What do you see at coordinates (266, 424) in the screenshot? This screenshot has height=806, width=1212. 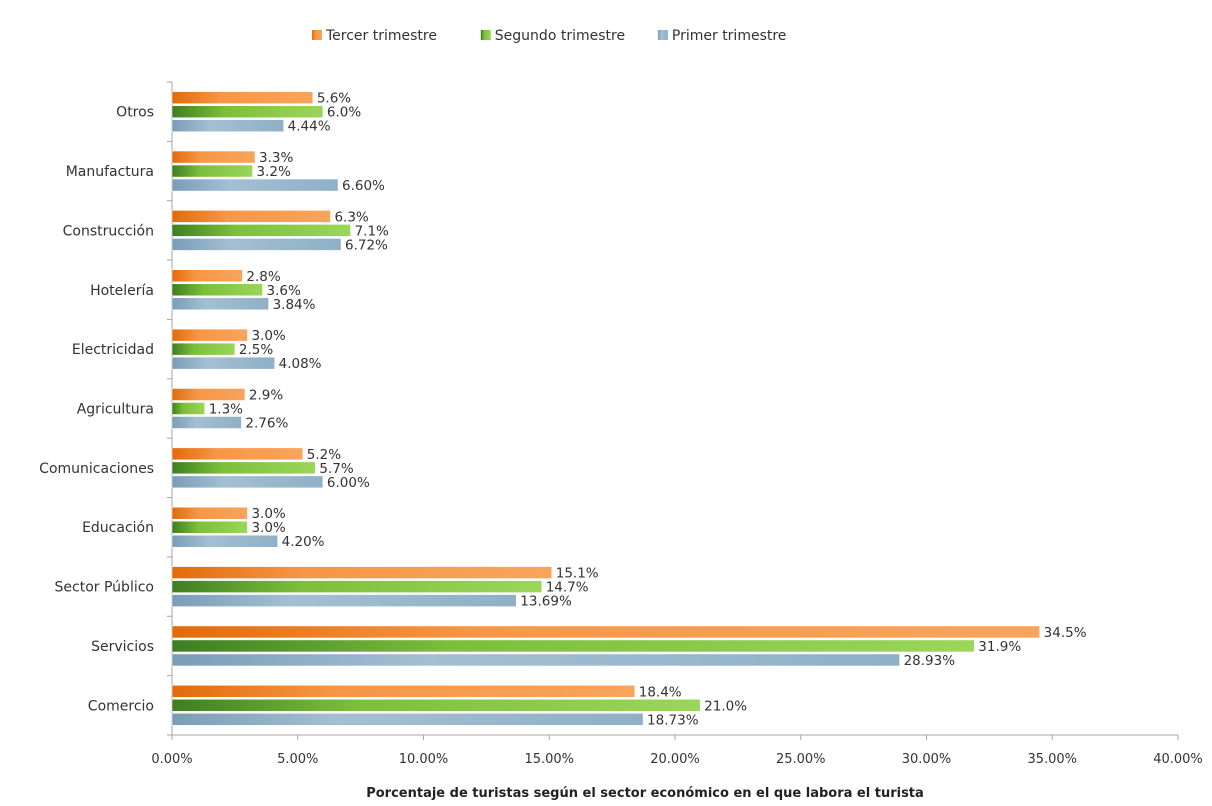 I see `data-label: 2.76%` at bounding box center [266, 424].